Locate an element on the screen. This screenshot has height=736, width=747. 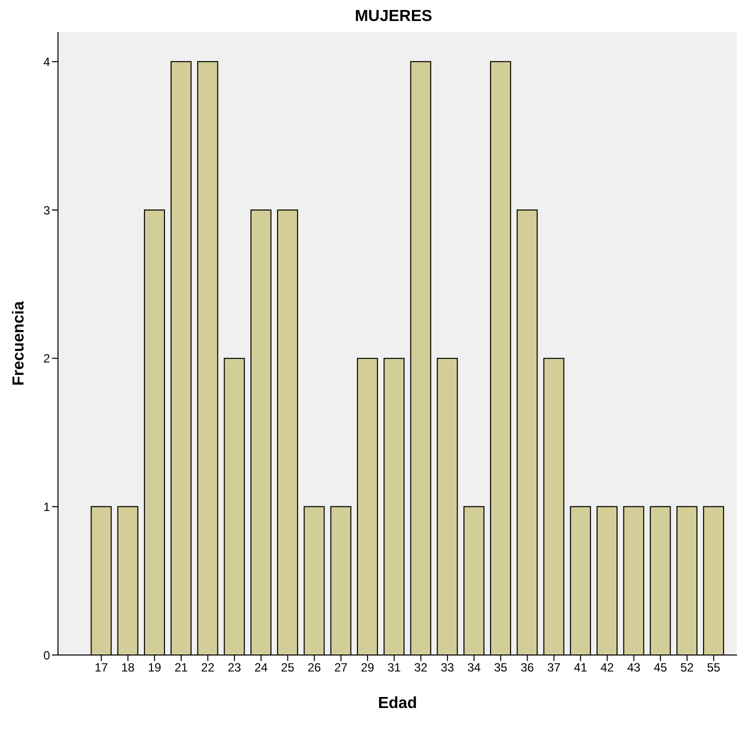
x-tick-label: 26 is located at coordinates (315, 667).